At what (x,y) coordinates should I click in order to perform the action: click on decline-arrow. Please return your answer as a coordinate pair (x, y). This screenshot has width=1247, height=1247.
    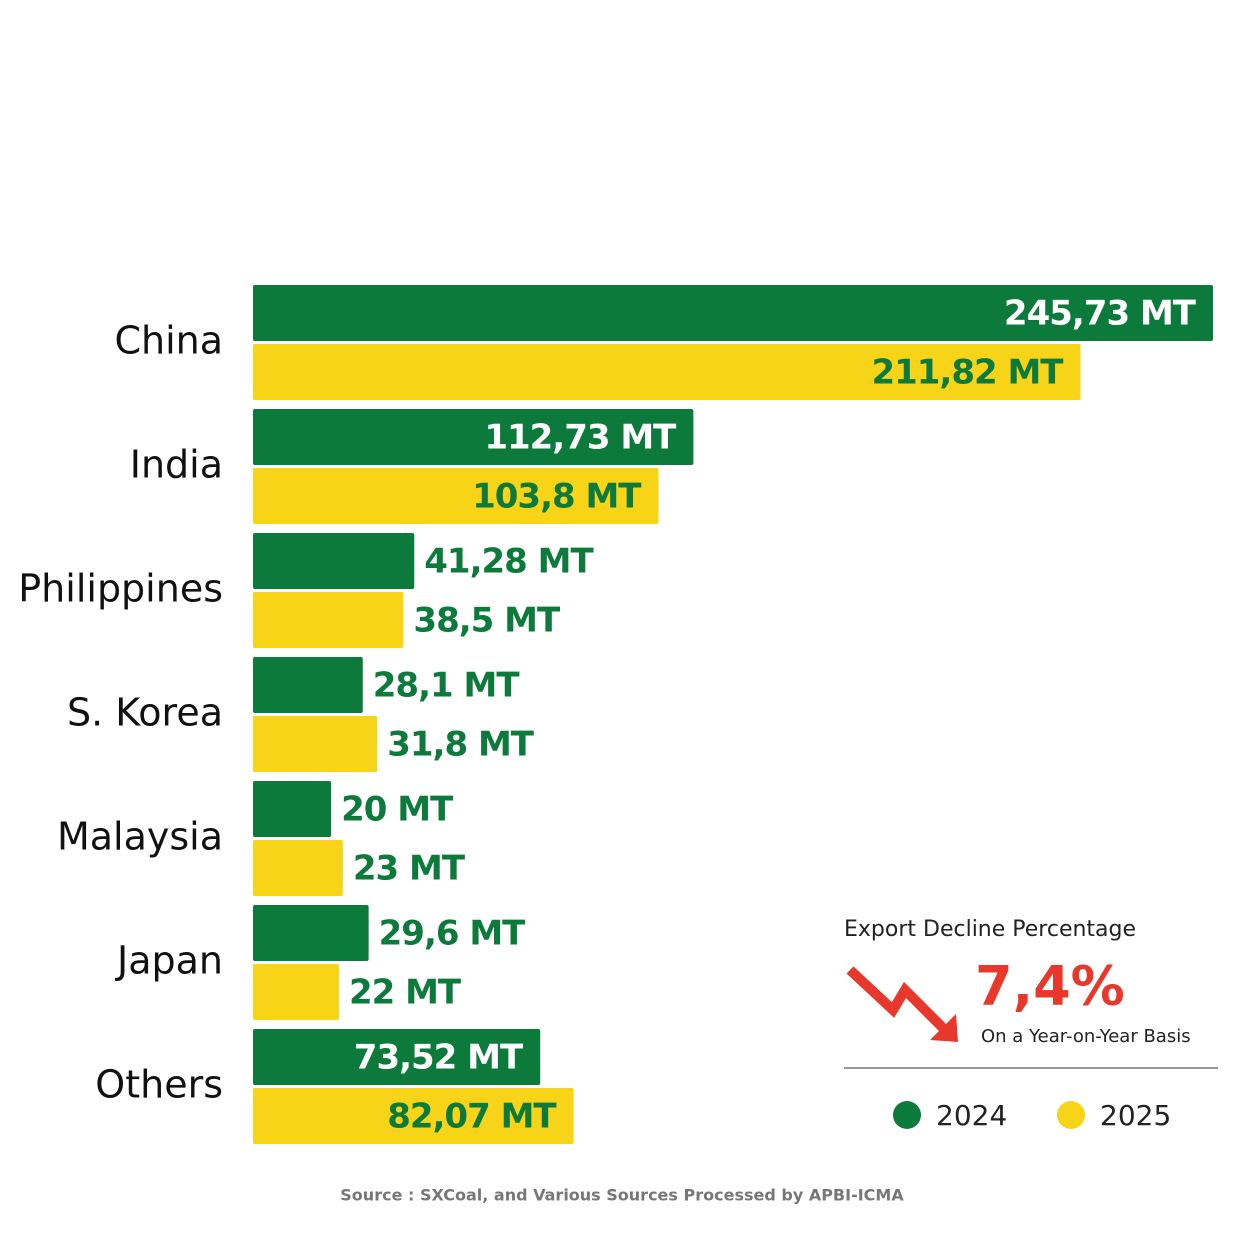
    Looking at the image, I should click on (902, 1004).